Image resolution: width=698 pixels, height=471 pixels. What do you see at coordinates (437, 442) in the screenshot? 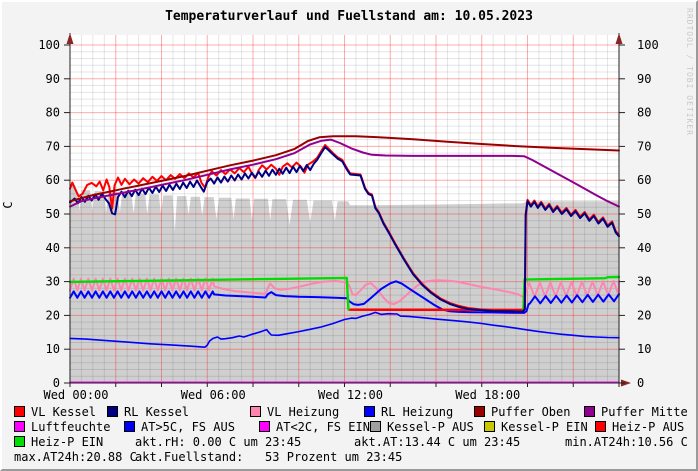
I see `status-text-2-2: akt.AT:13.44 C um 23:45` at bounding box center [437, 442].